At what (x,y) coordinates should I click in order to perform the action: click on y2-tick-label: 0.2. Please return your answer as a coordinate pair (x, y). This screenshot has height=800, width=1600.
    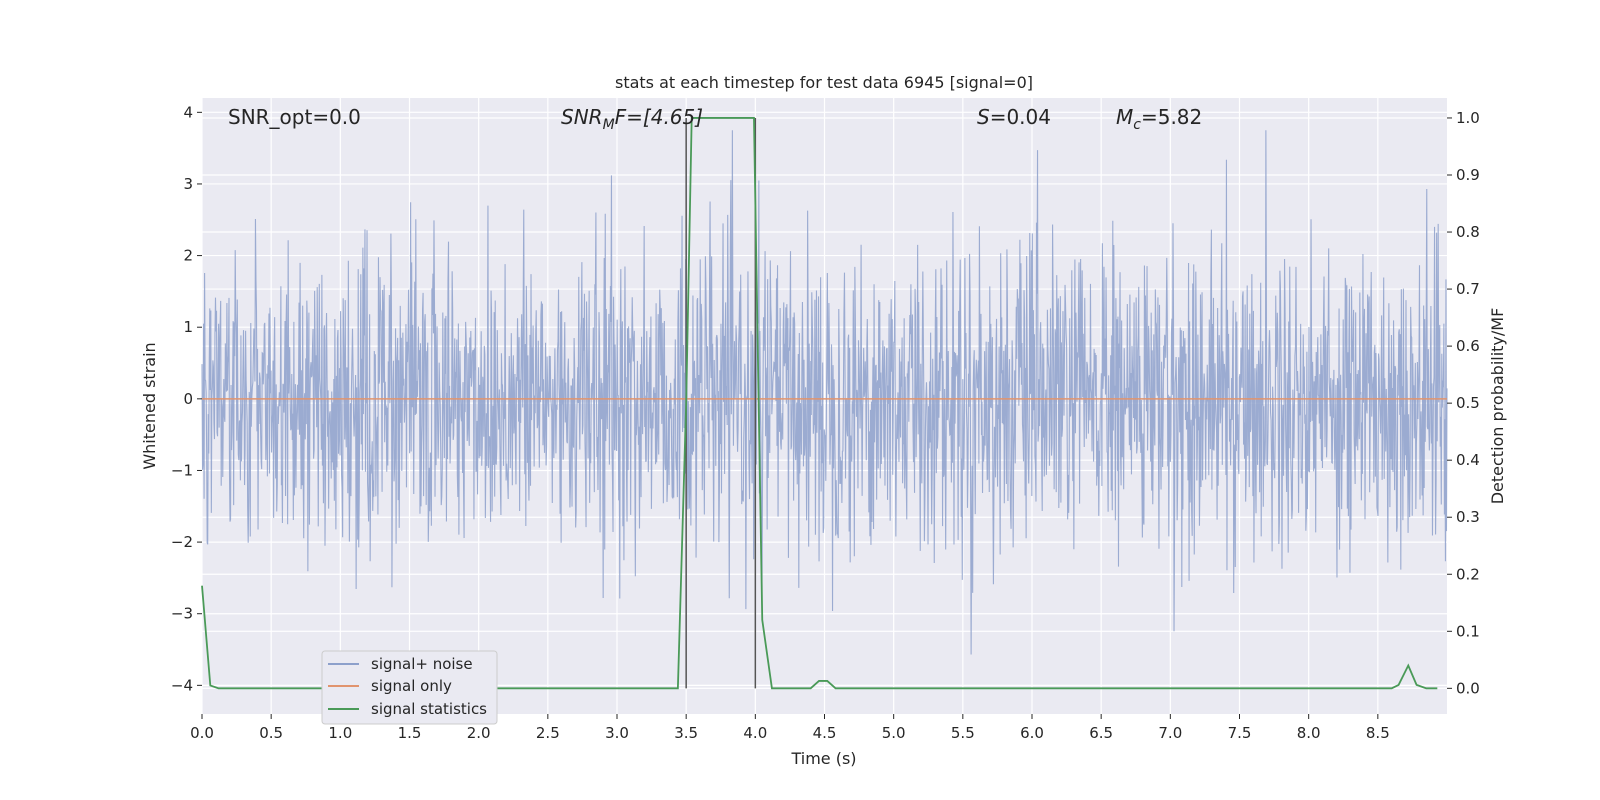
    Looking at the image, I should click on (1468, 574).